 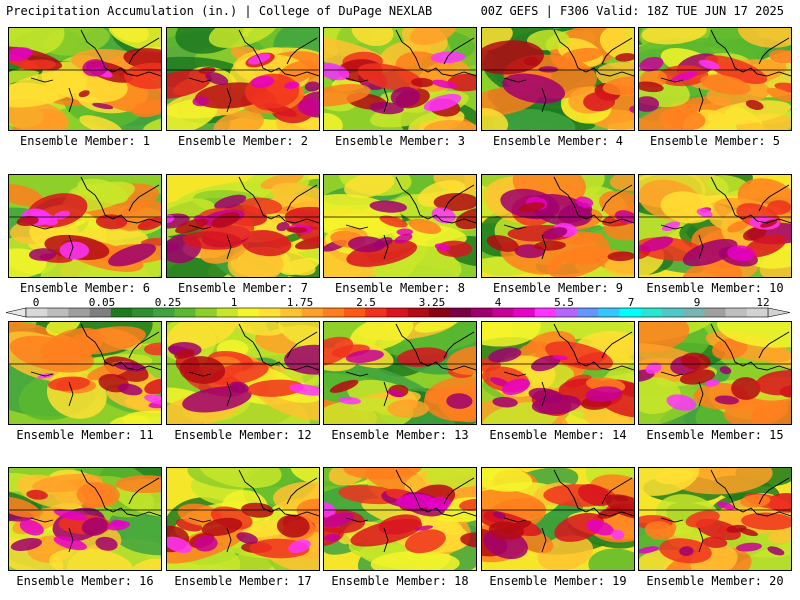 I want to click on colorbar-tick-label: 3.25, so click(x=432, y=302).